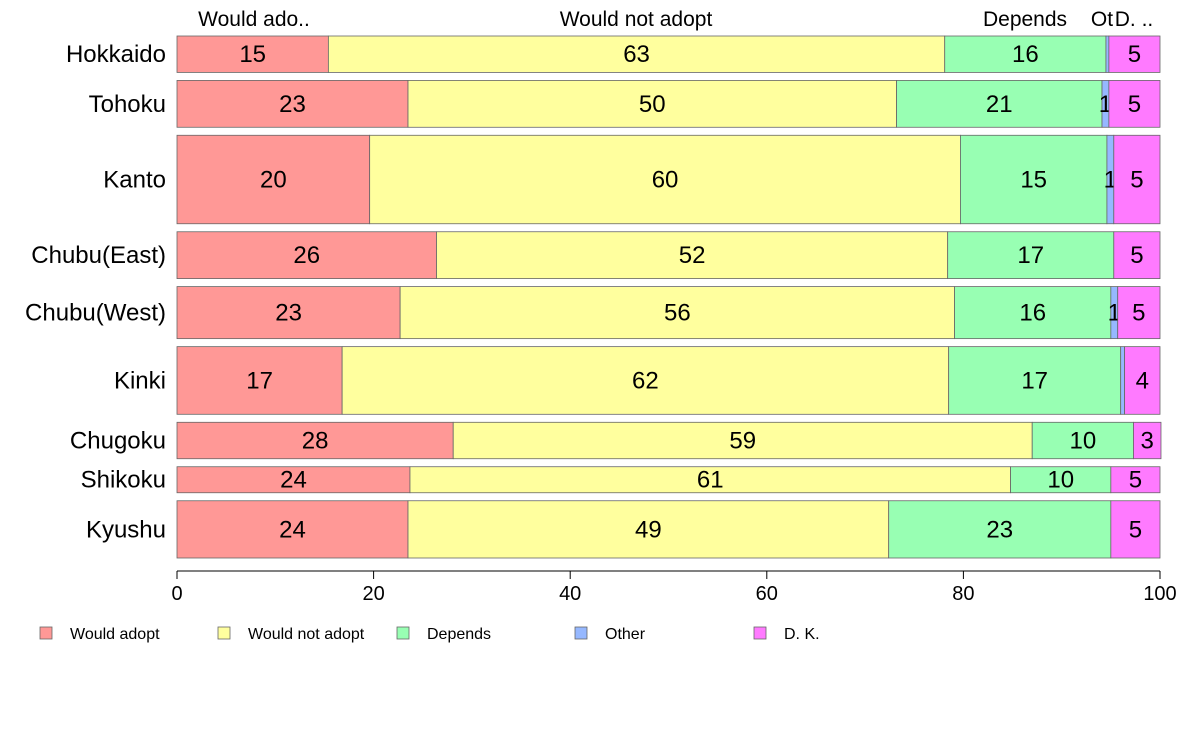 The width and height of the screenshot is (1188, 736). I want to click on bar-chugoku-would-adopt, so click(315, 440).